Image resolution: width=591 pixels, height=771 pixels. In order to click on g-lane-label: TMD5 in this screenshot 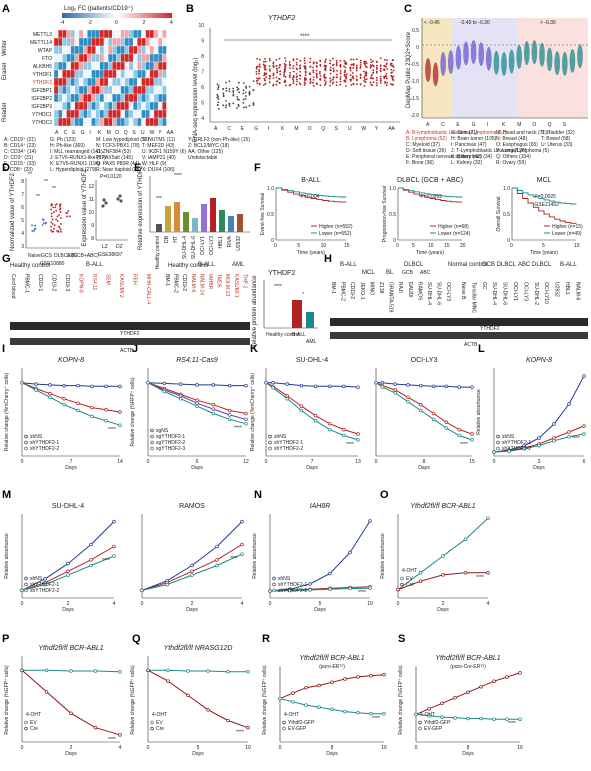, I will do `click(219, 281)`.